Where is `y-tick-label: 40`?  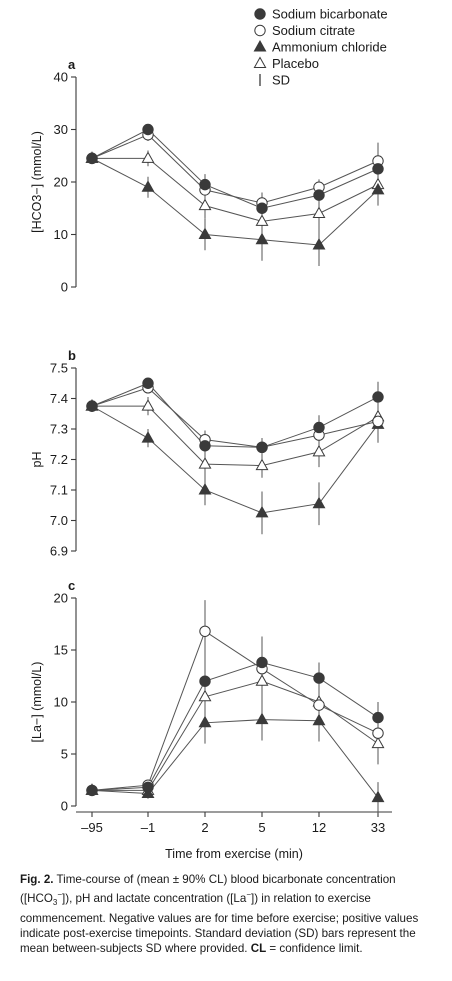
y-tick-label: 40 is located at coordinates (61, 77).